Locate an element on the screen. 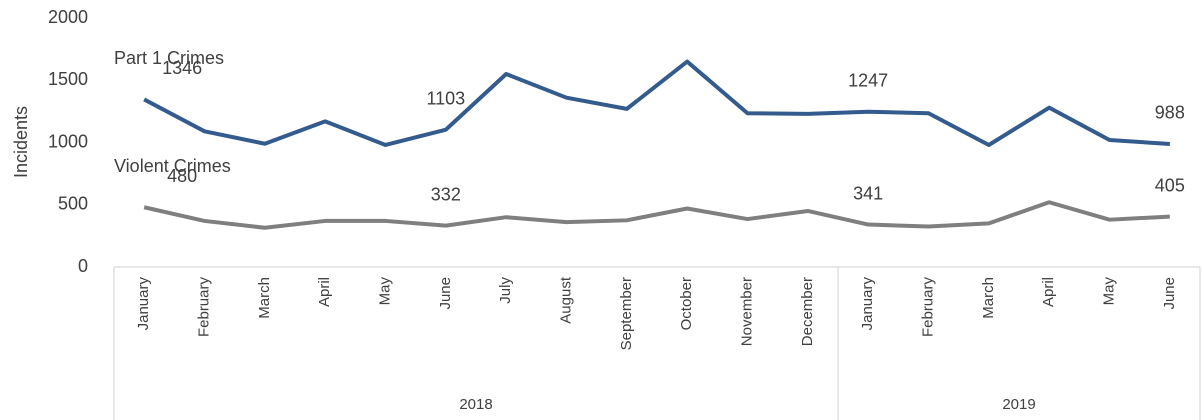 The height and width of the screenshot is (420, 1204). y-tick-label: 500 is located at coordinates (73, 204).